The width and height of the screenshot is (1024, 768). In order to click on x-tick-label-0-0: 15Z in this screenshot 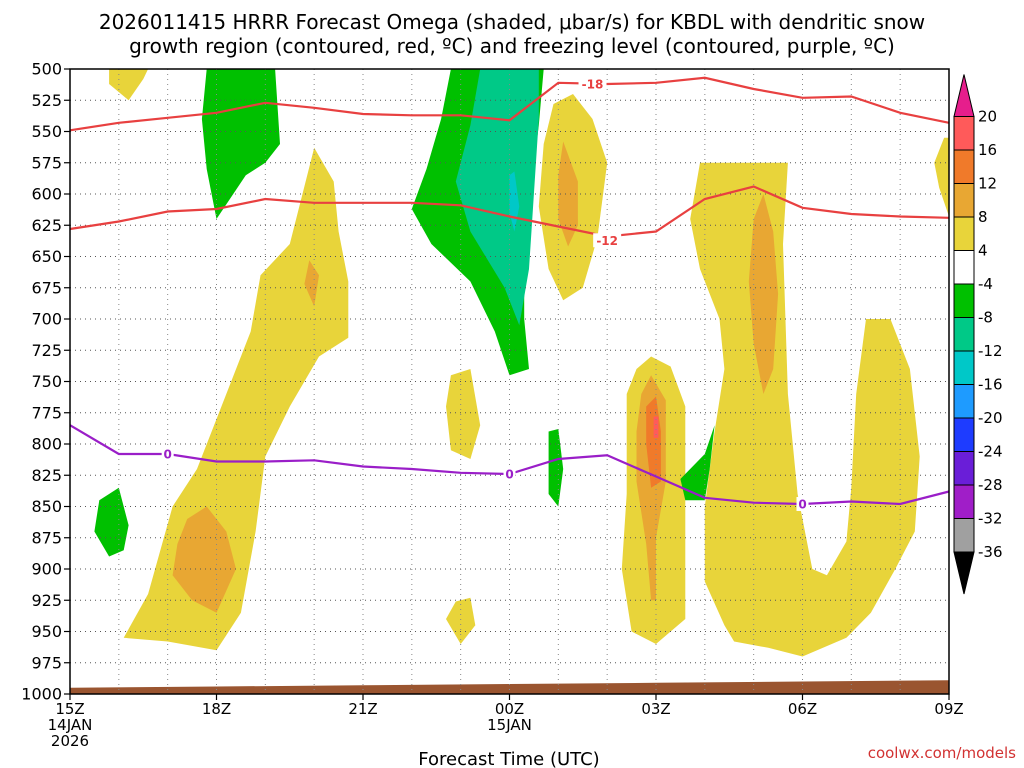, I will do `click(69, 709)`.